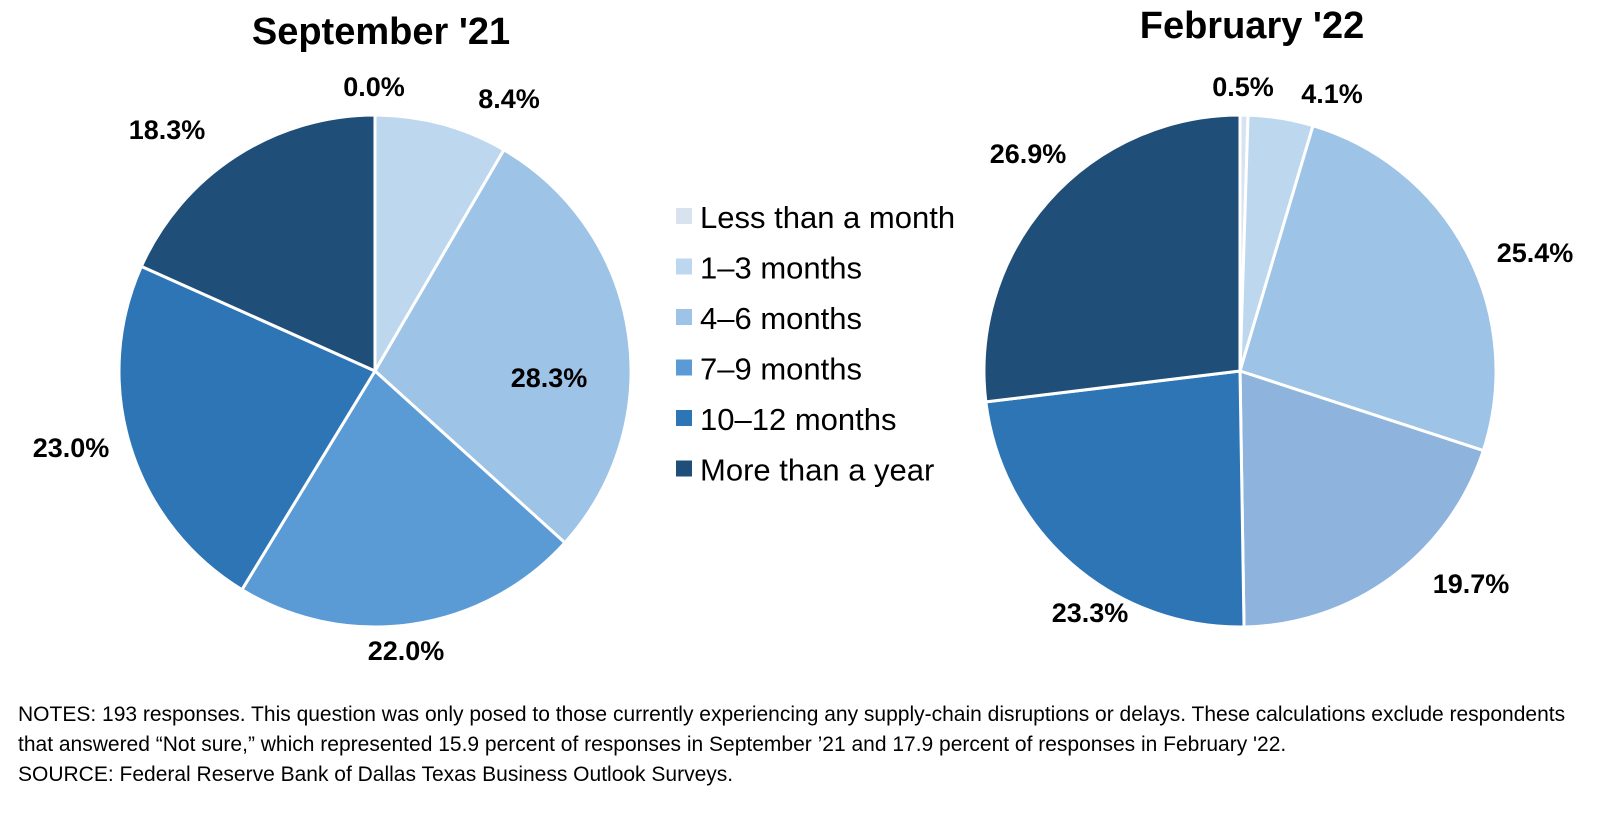 The width and height of the screenshot is (1606, 822). Describe the element at coordinates (1090, 613) in the screenshot. I see `slice-label-5: 23.3%` at that location.